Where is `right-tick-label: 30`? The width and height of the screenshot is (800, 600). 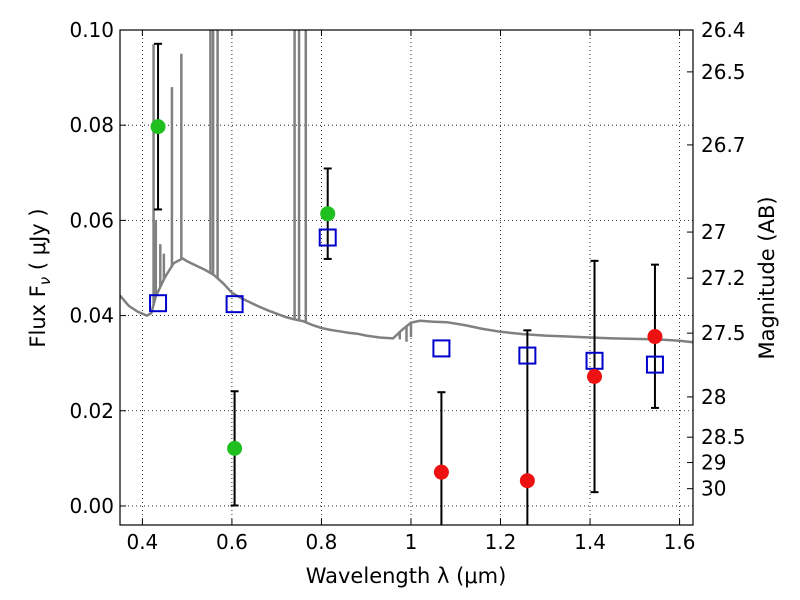 right-tick-label: 30 is located at coordinates (713, 489).